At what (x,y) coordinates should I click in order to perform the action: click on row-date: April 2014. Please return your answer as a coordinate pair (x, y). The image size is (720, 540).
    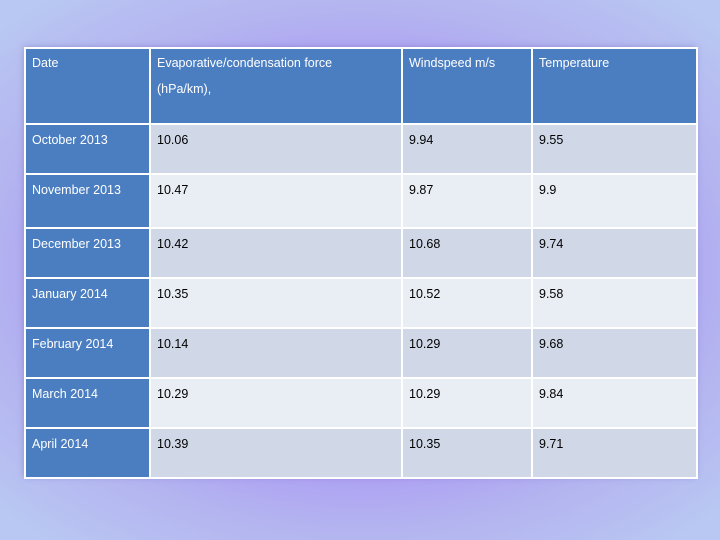
    Looking at the image, I should click on (87, 453).